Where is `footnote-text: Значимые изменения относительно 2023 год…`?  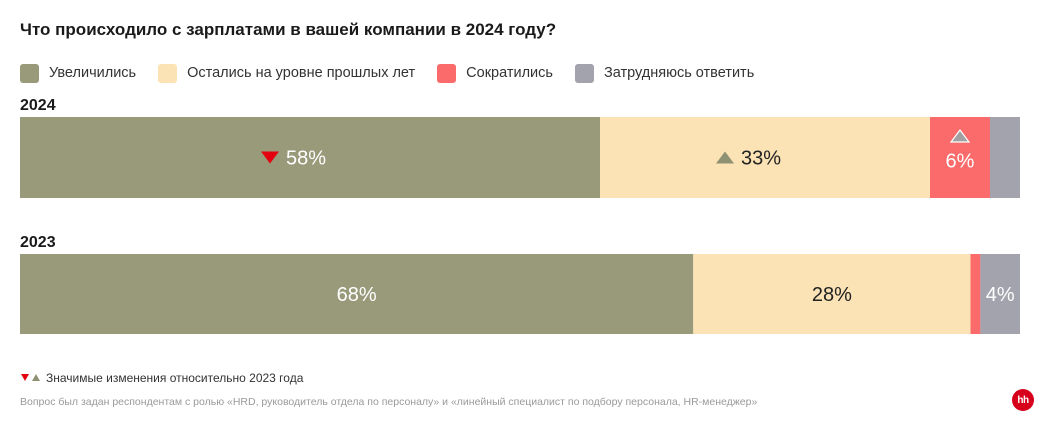 footnote-text: Значимые изменения относительно 2023 год… is located at coordinates (175, 378).